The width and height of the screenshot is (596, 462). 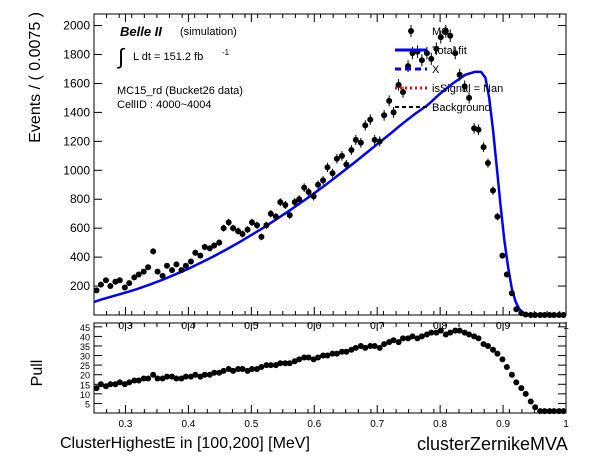 I want to click on pull-y-tick-label: 35, so click(x=85, y=347).